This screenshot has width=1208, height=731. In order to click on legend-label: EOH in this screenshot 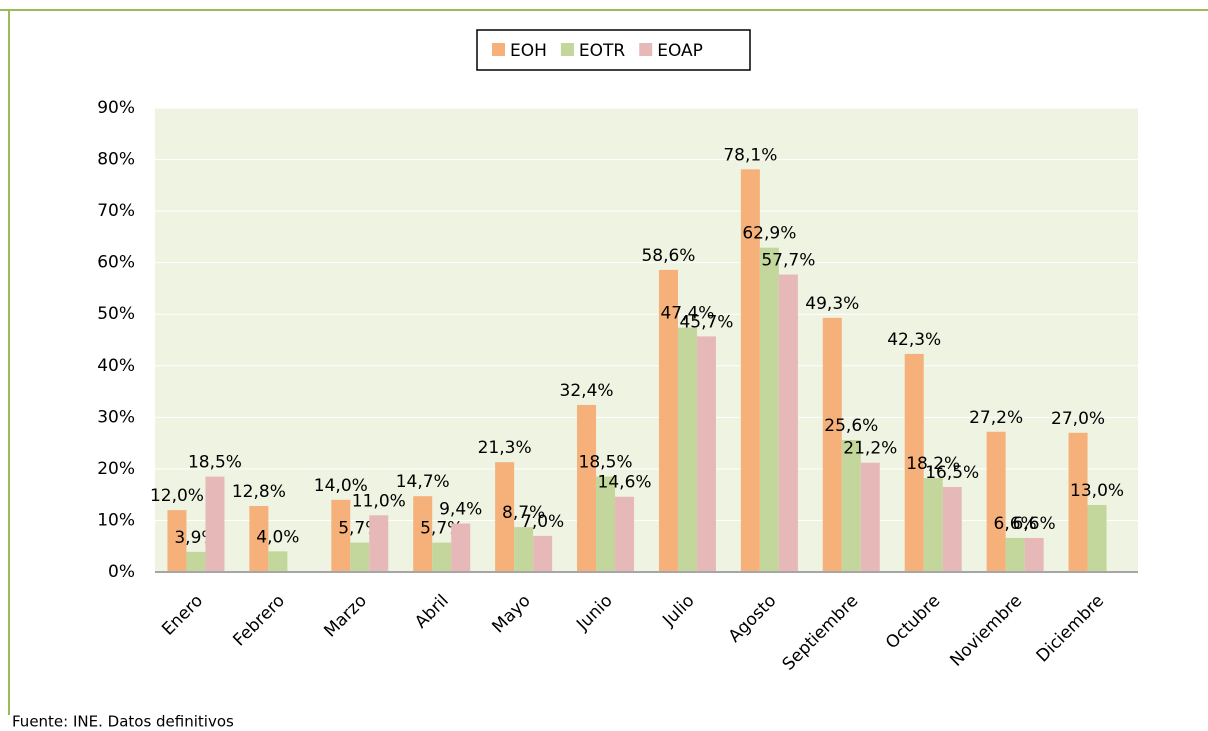, I will do `click(528, 51)`.